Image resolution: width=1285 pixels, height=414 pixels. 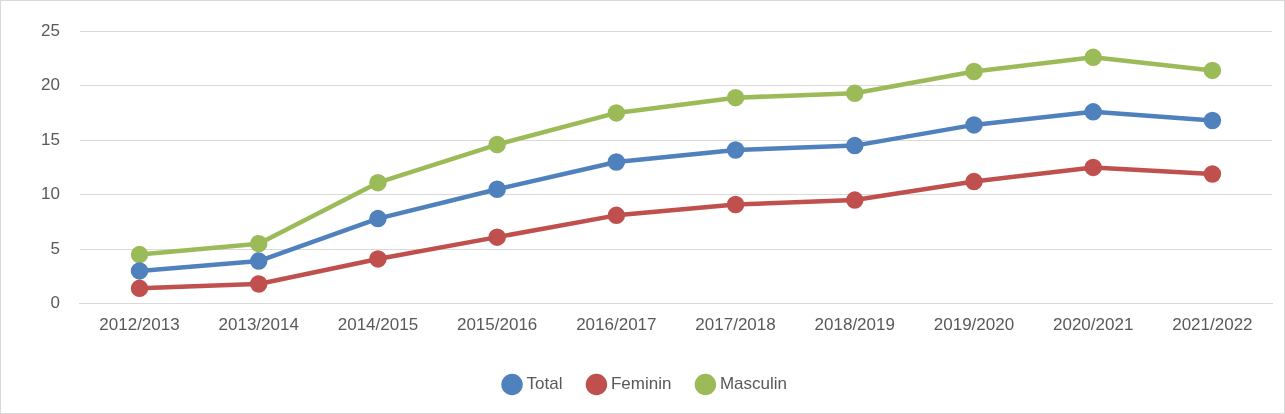 I want to click on x-tick-label: 2018/2019, so click(x=854, y=325).